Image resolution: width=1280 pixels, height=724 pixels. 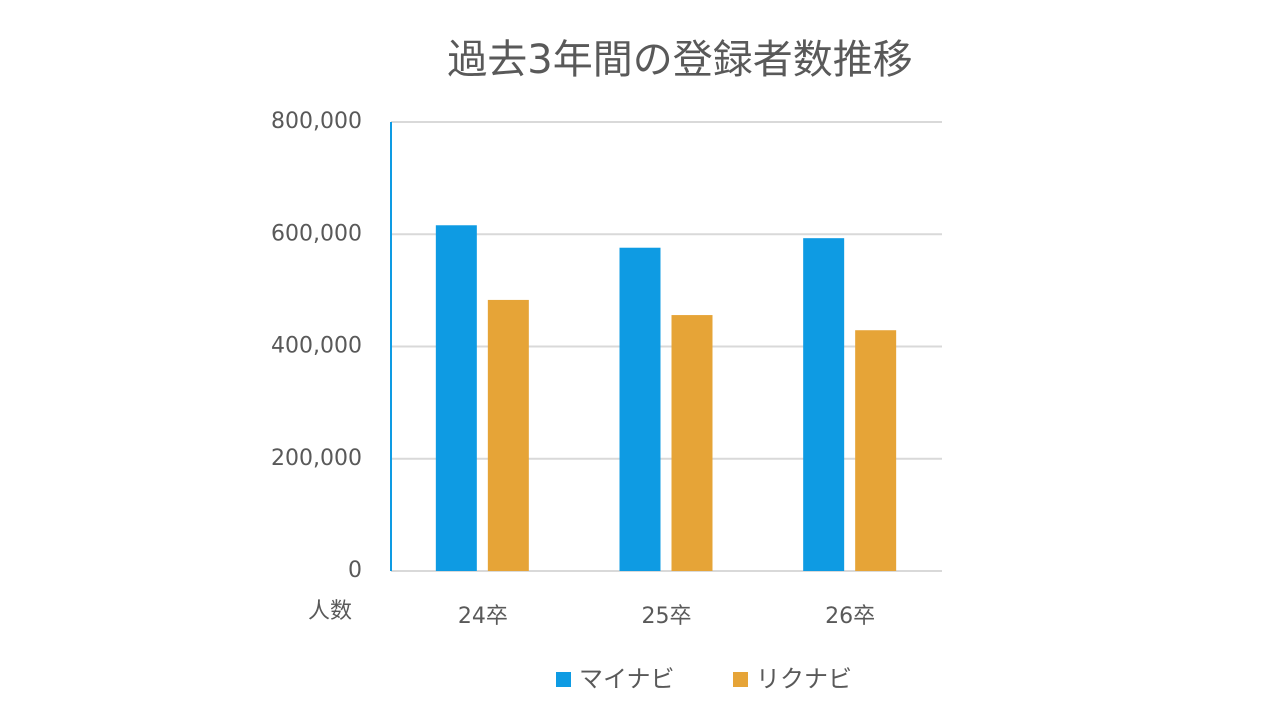 What do you see at coordinates (804, 679) in the screenshot?
I see `legend-label: リクナビ` at bounding box center [804, 679].